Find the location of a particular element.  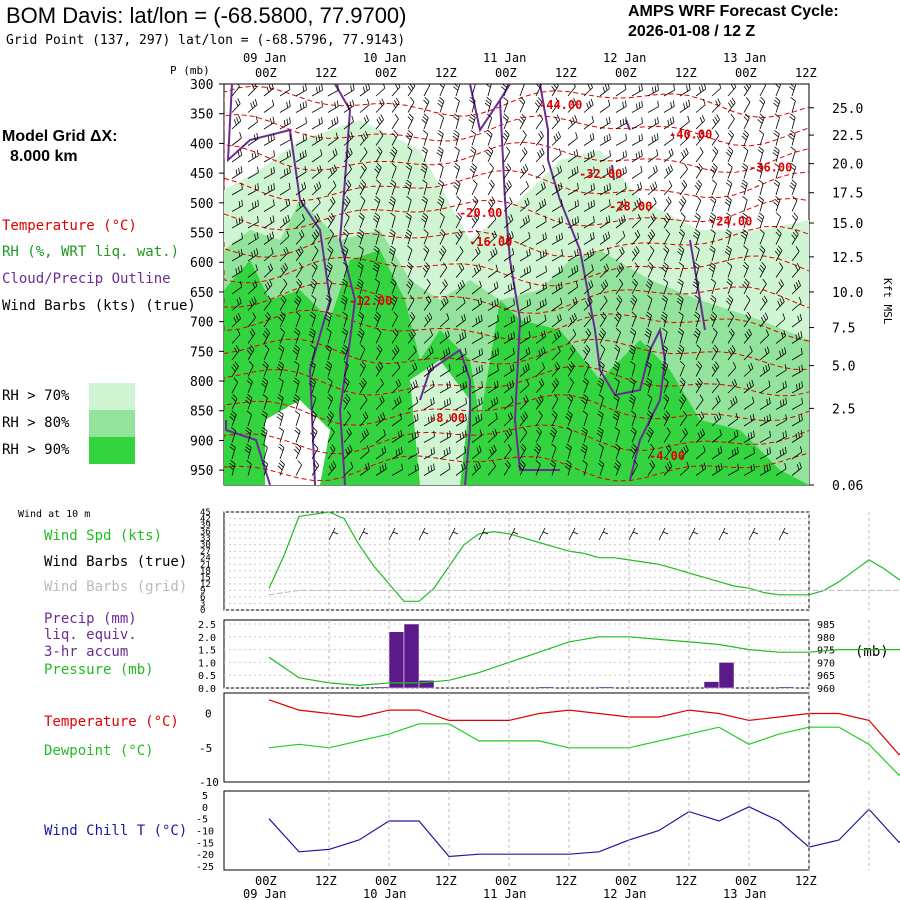

precip-bar is located at coordinates (426, 684).